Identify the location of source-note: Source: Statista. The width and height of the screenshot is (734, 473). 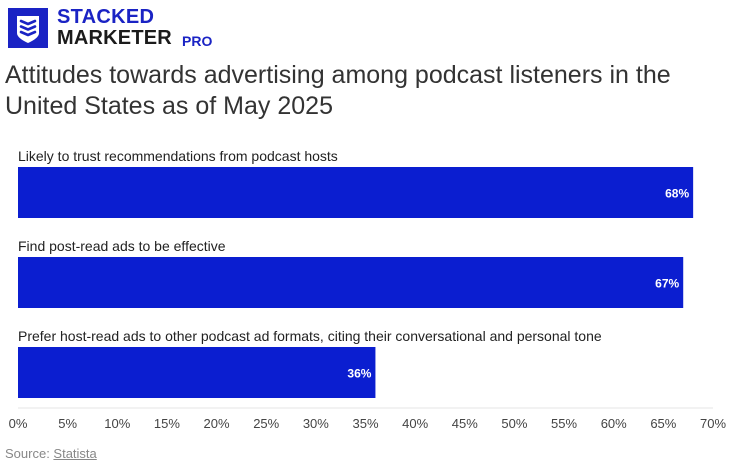
(51, 453).